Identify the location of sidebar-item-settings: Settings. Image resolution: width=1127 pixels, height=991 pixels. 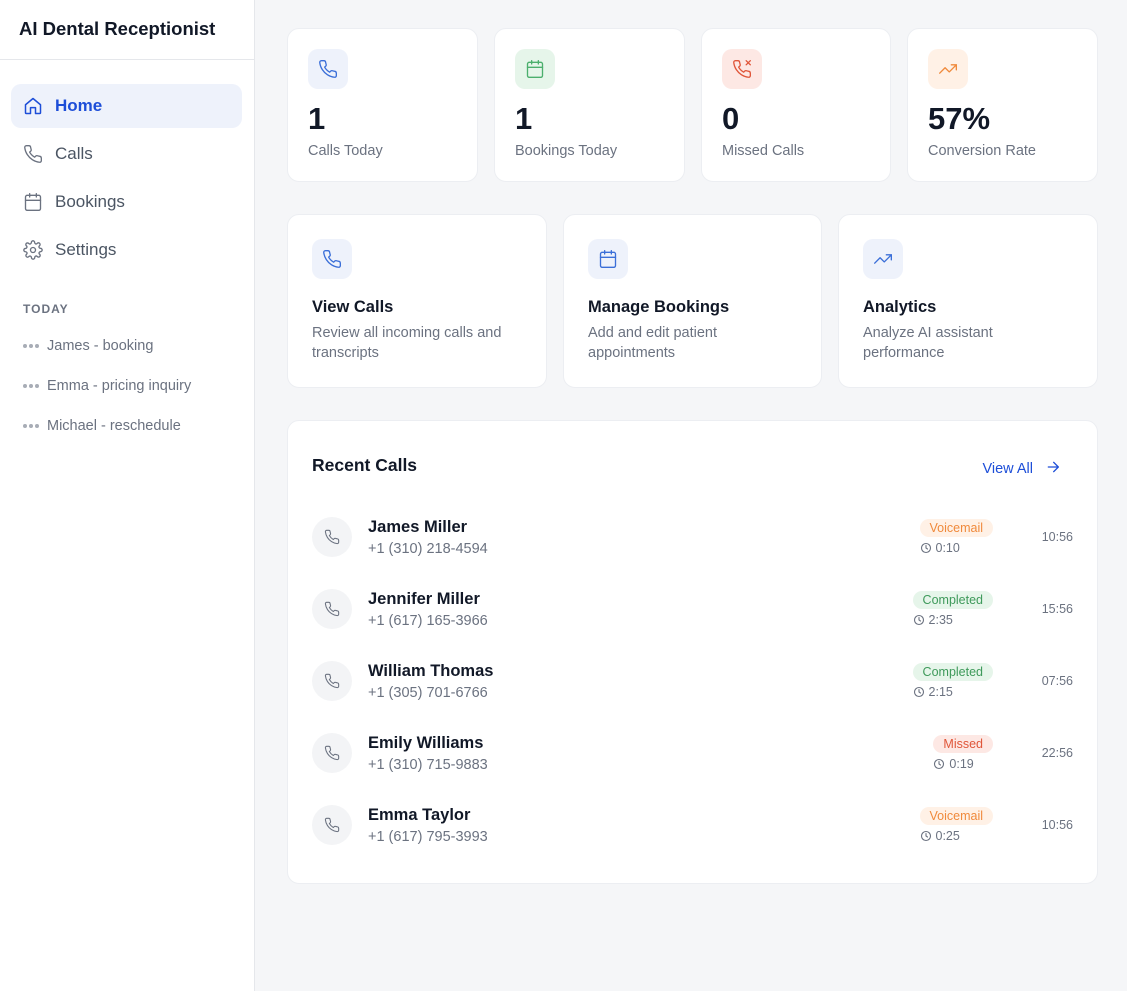
(126, 250).